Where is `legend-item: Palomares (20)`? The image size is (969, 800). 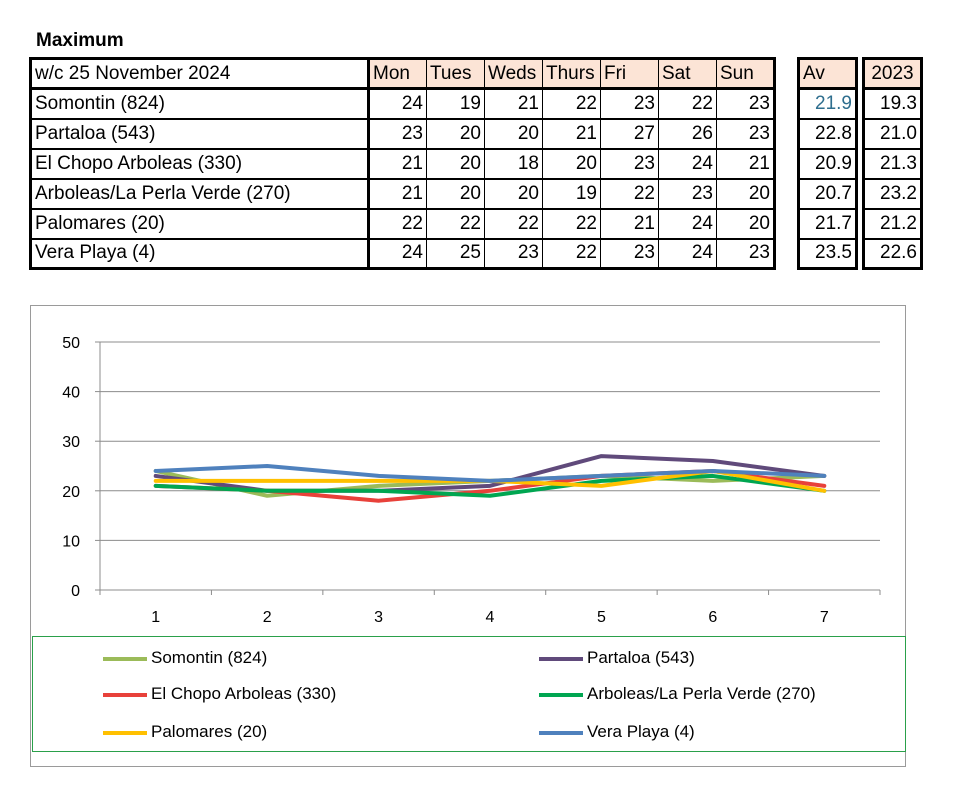 legend-item: Palomares (20) is located at coordinates (185, 732).